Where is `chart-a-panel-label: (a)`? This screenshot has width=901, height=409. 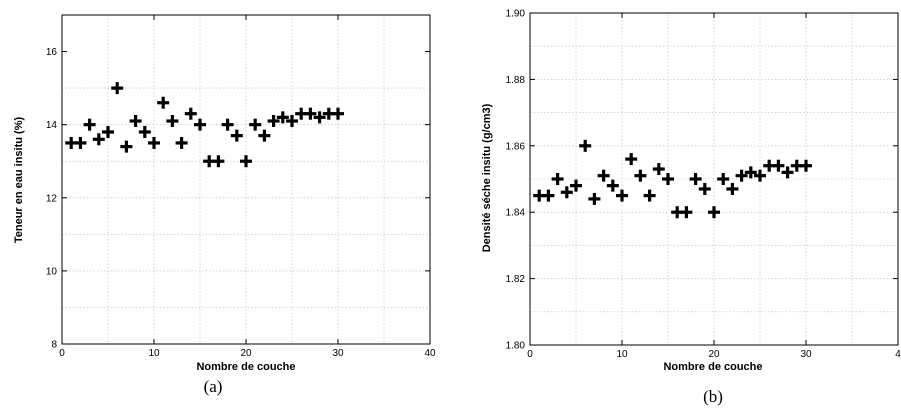 chart-a-panel-label: (a) is located at coordinates (213, 386).